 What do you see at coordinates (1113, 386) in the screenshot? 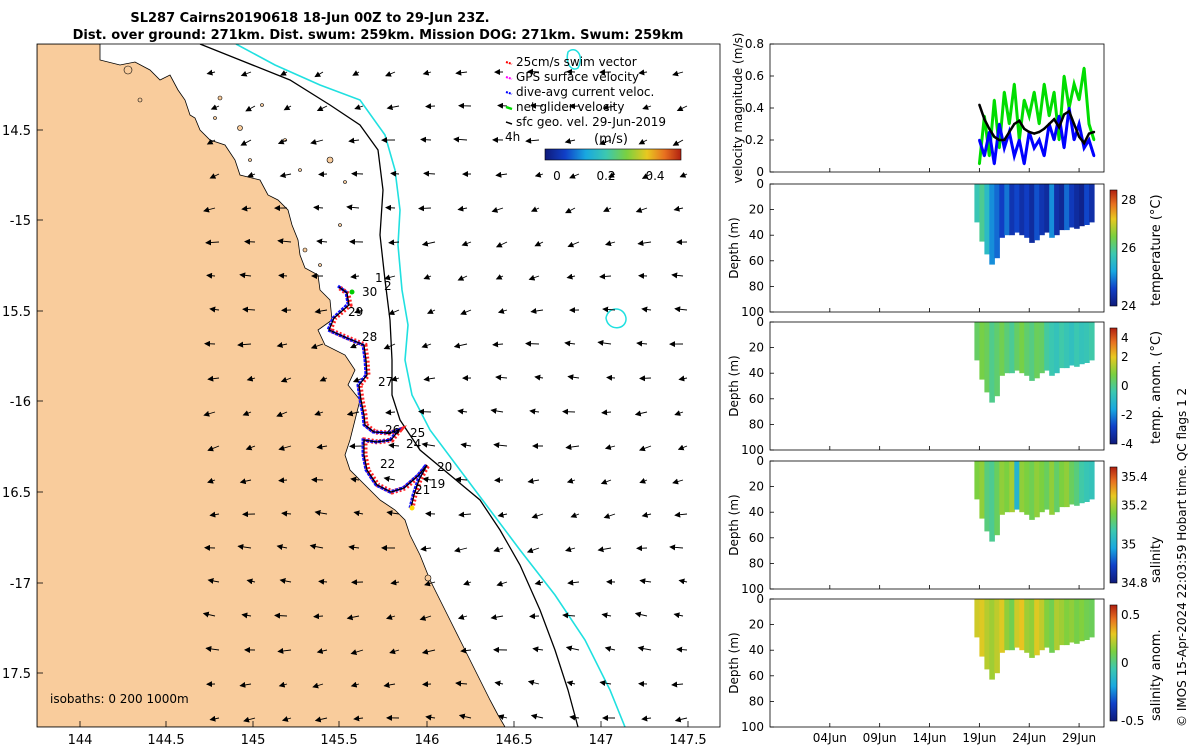
I see `panel-colorbar` at bounding box center [1113, 386].